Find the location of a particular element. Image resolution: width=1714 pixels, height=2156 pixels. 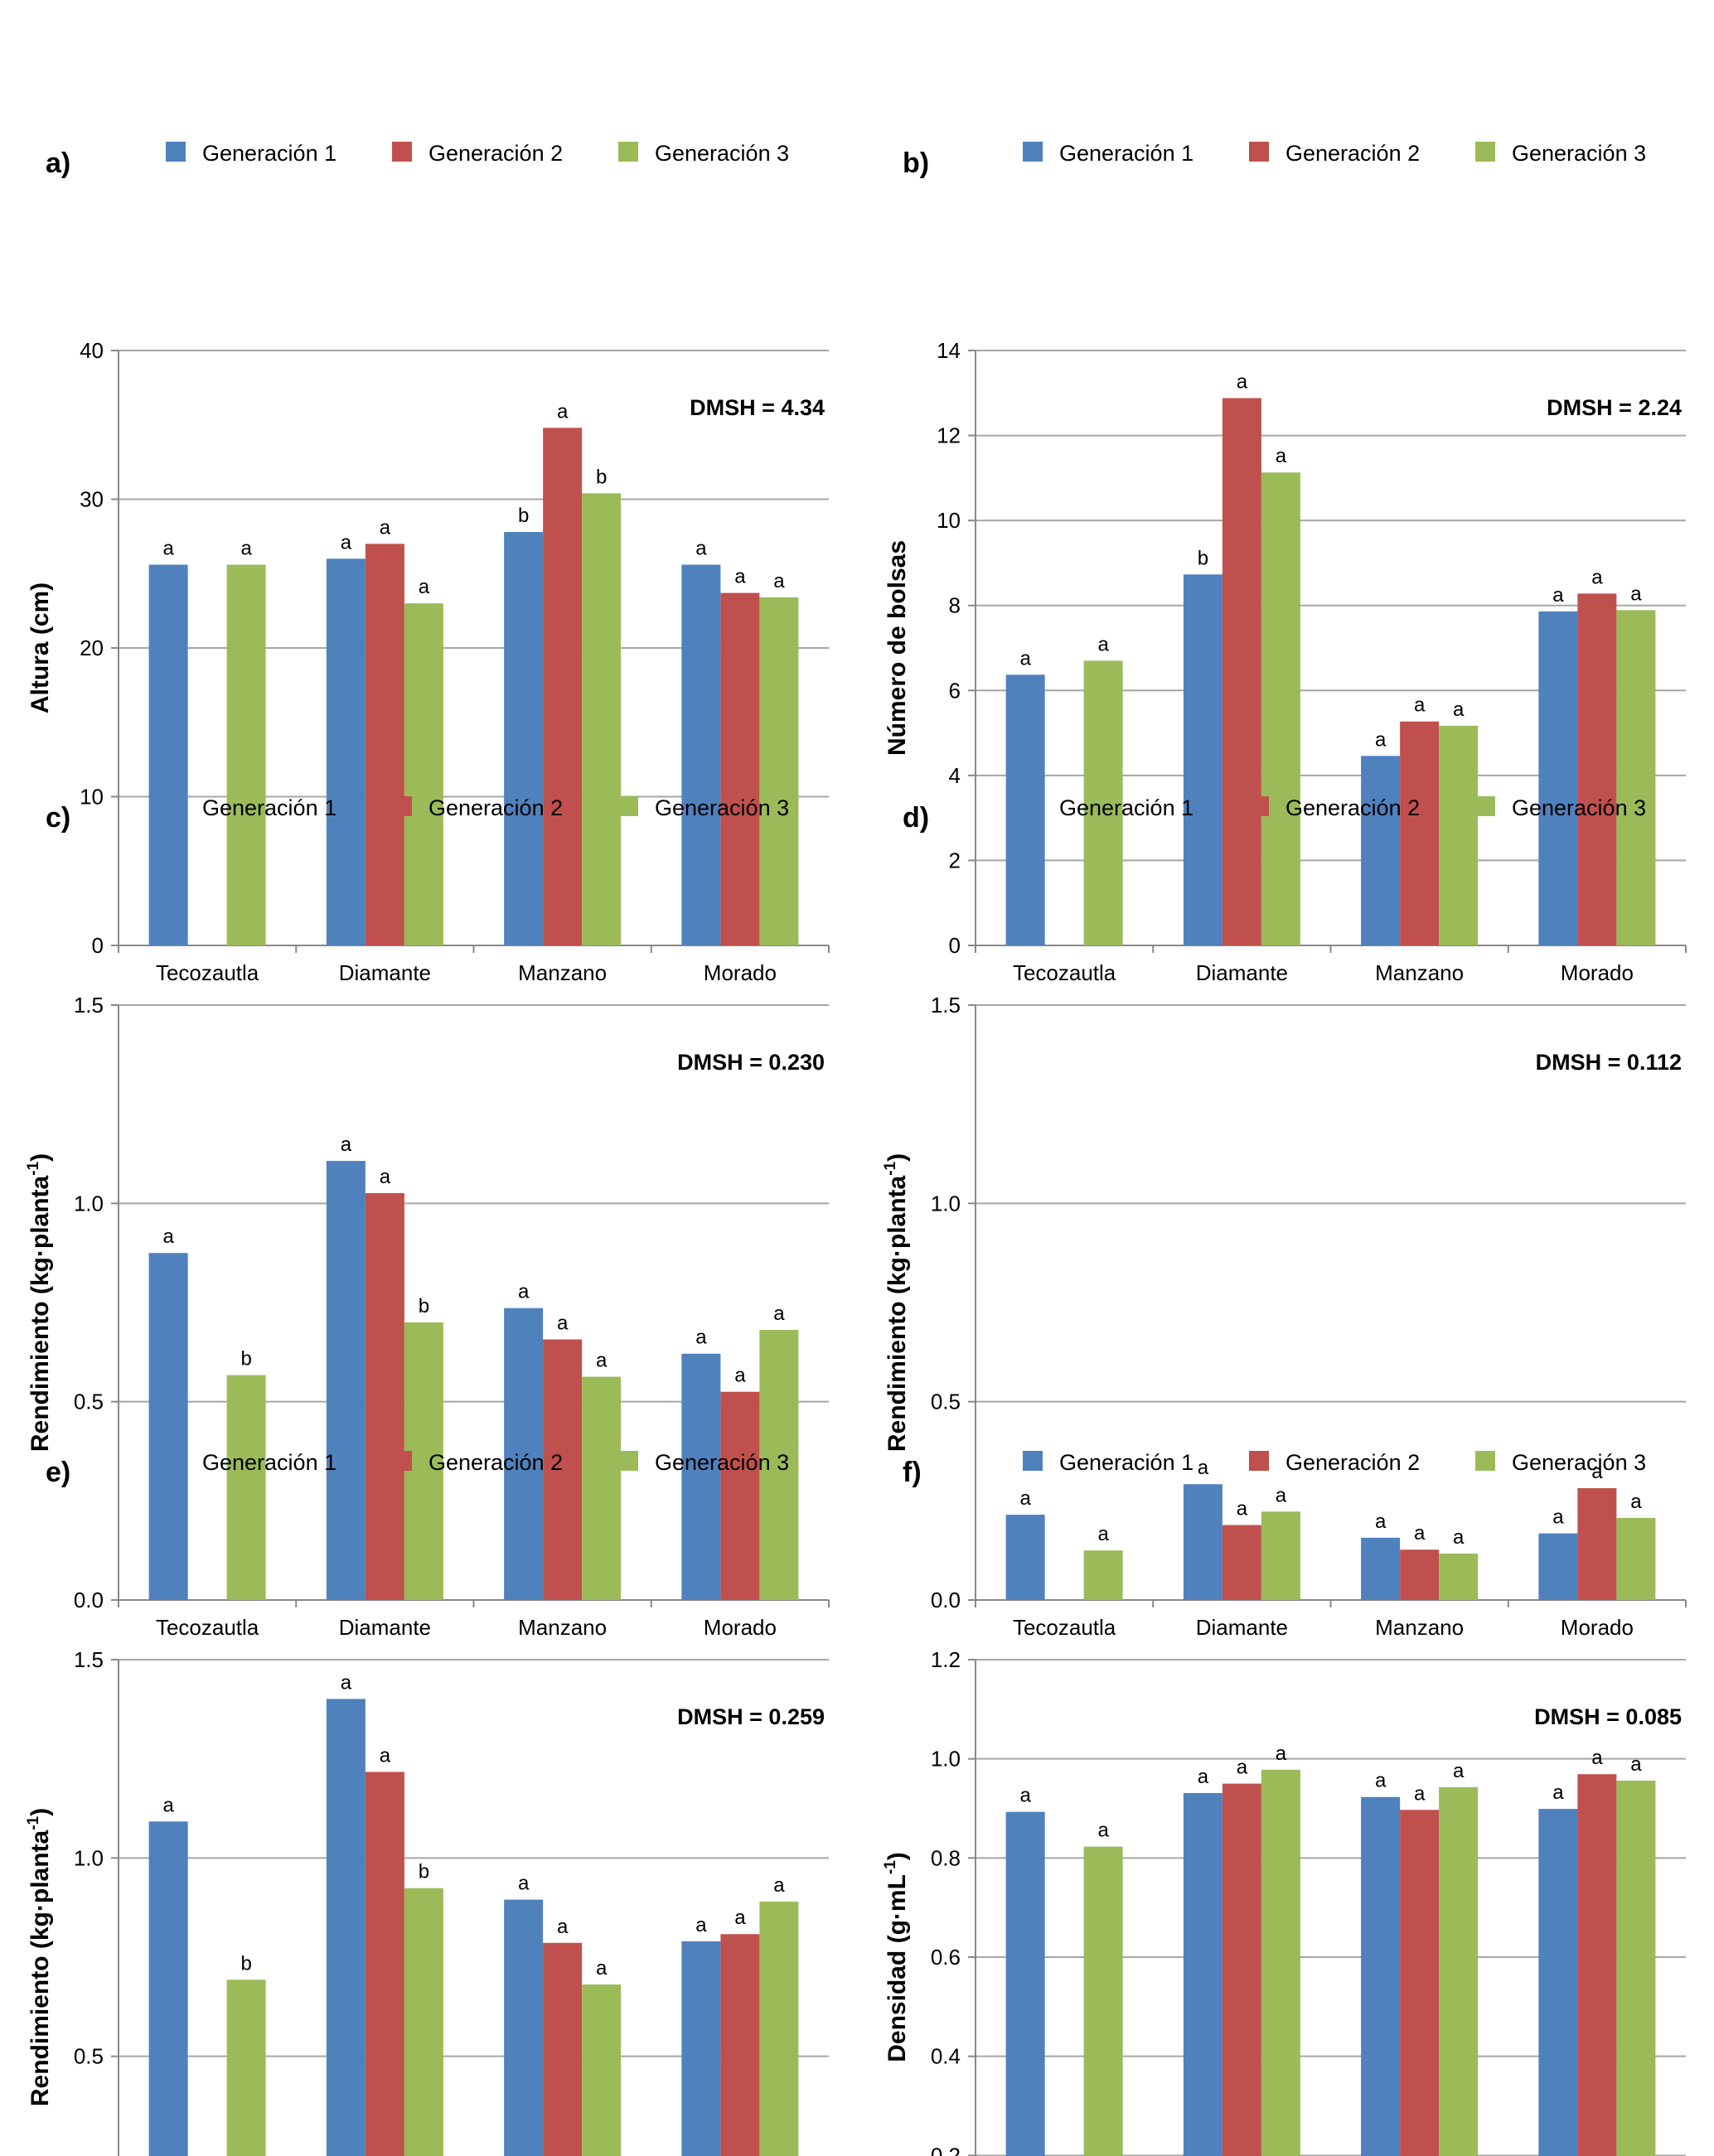

y-tick-label: 0 is located at coordinates (955, 945).